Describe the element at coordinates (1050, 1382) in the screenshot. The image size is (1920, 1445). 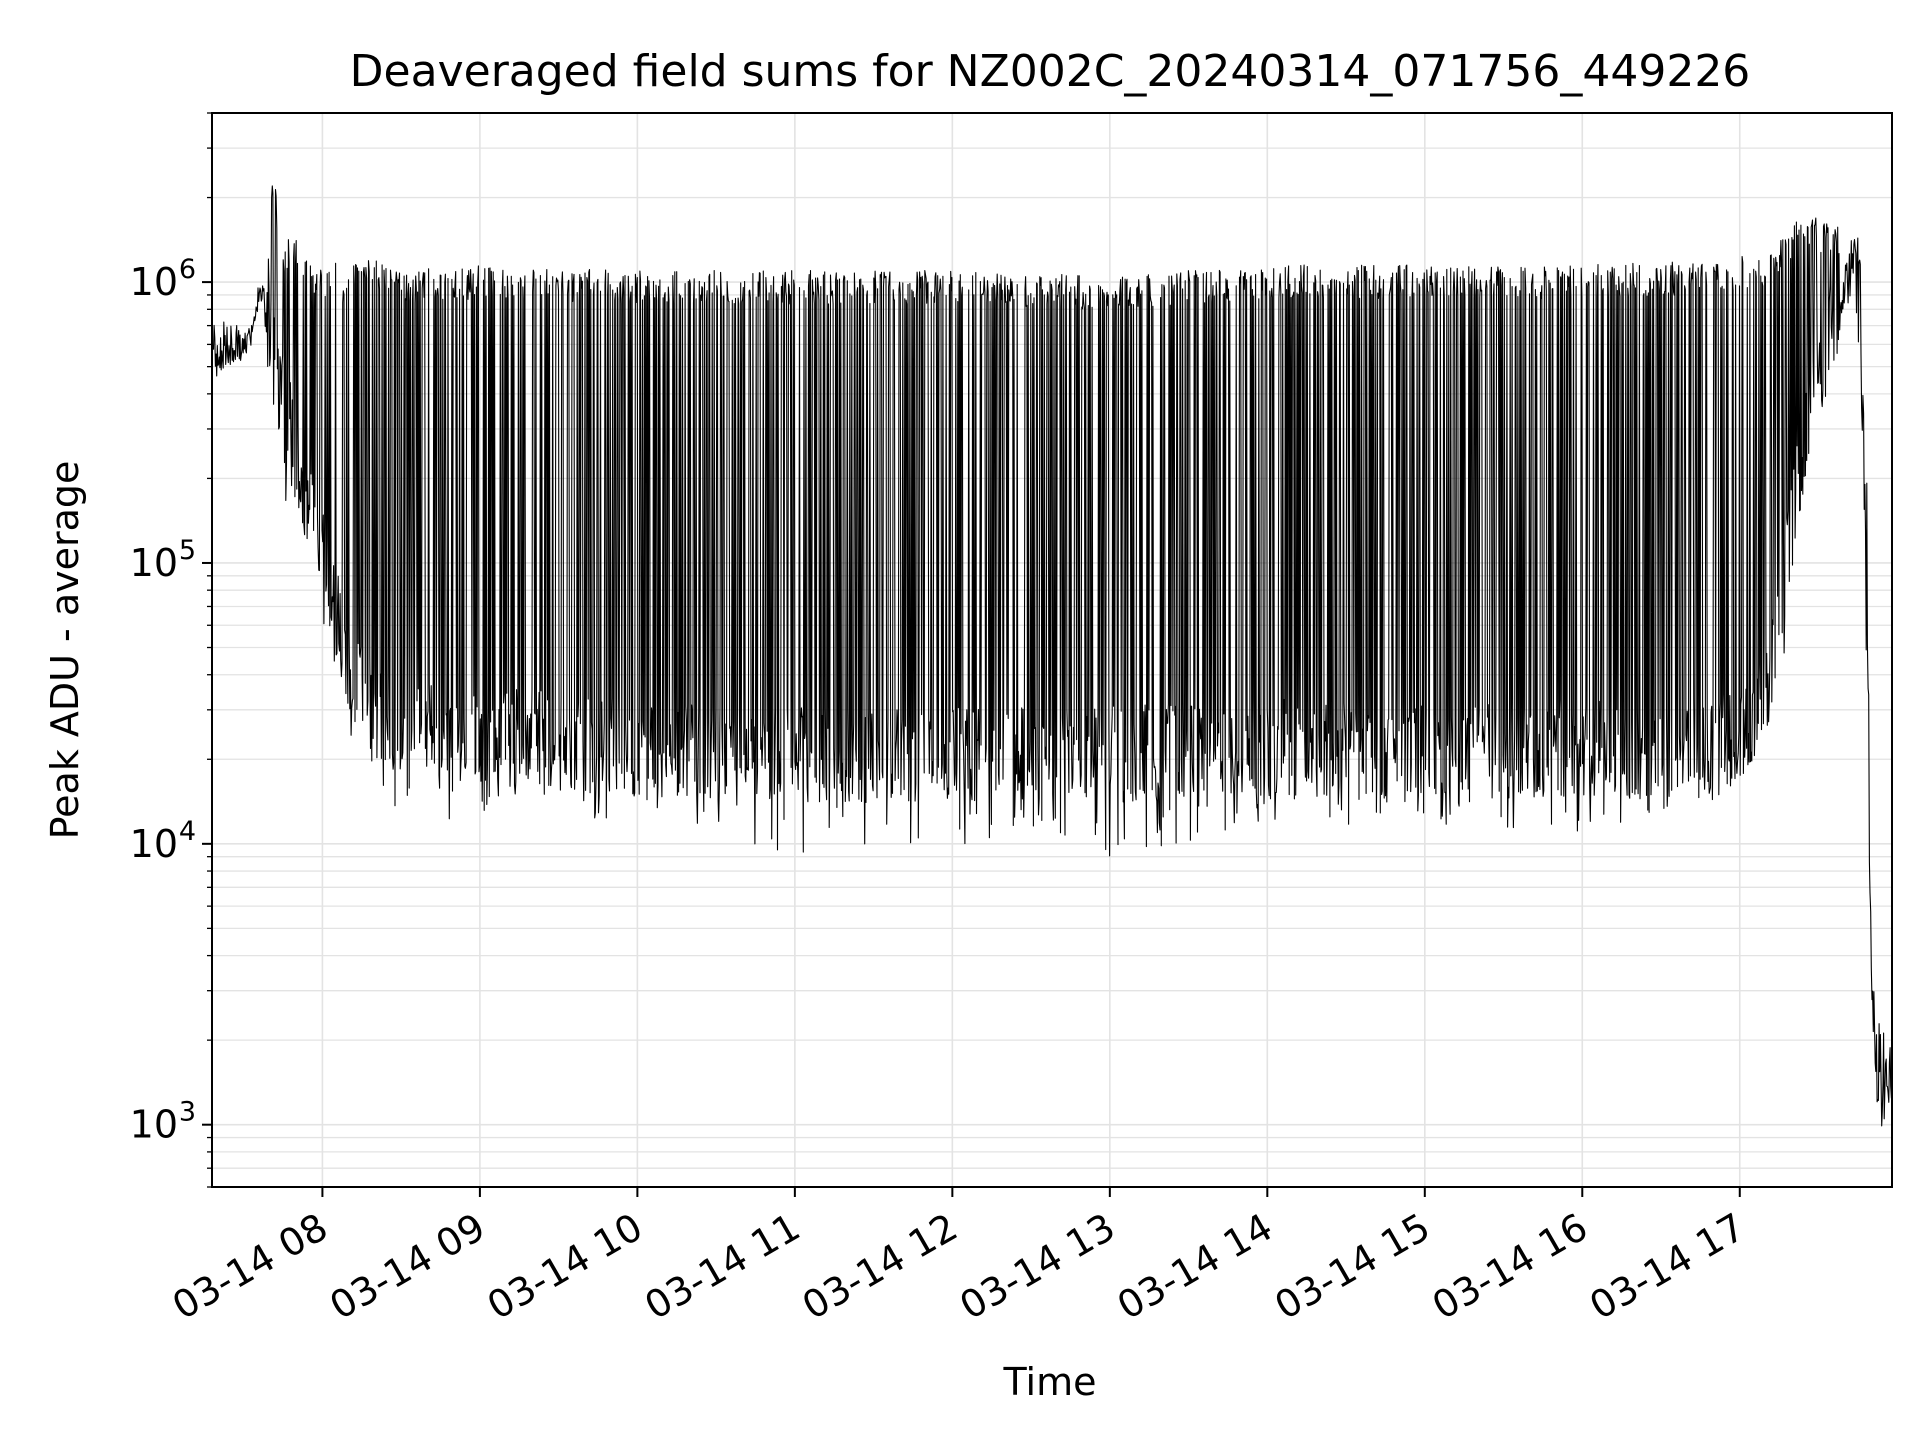
I see `x-axis-label: Time` at that location.